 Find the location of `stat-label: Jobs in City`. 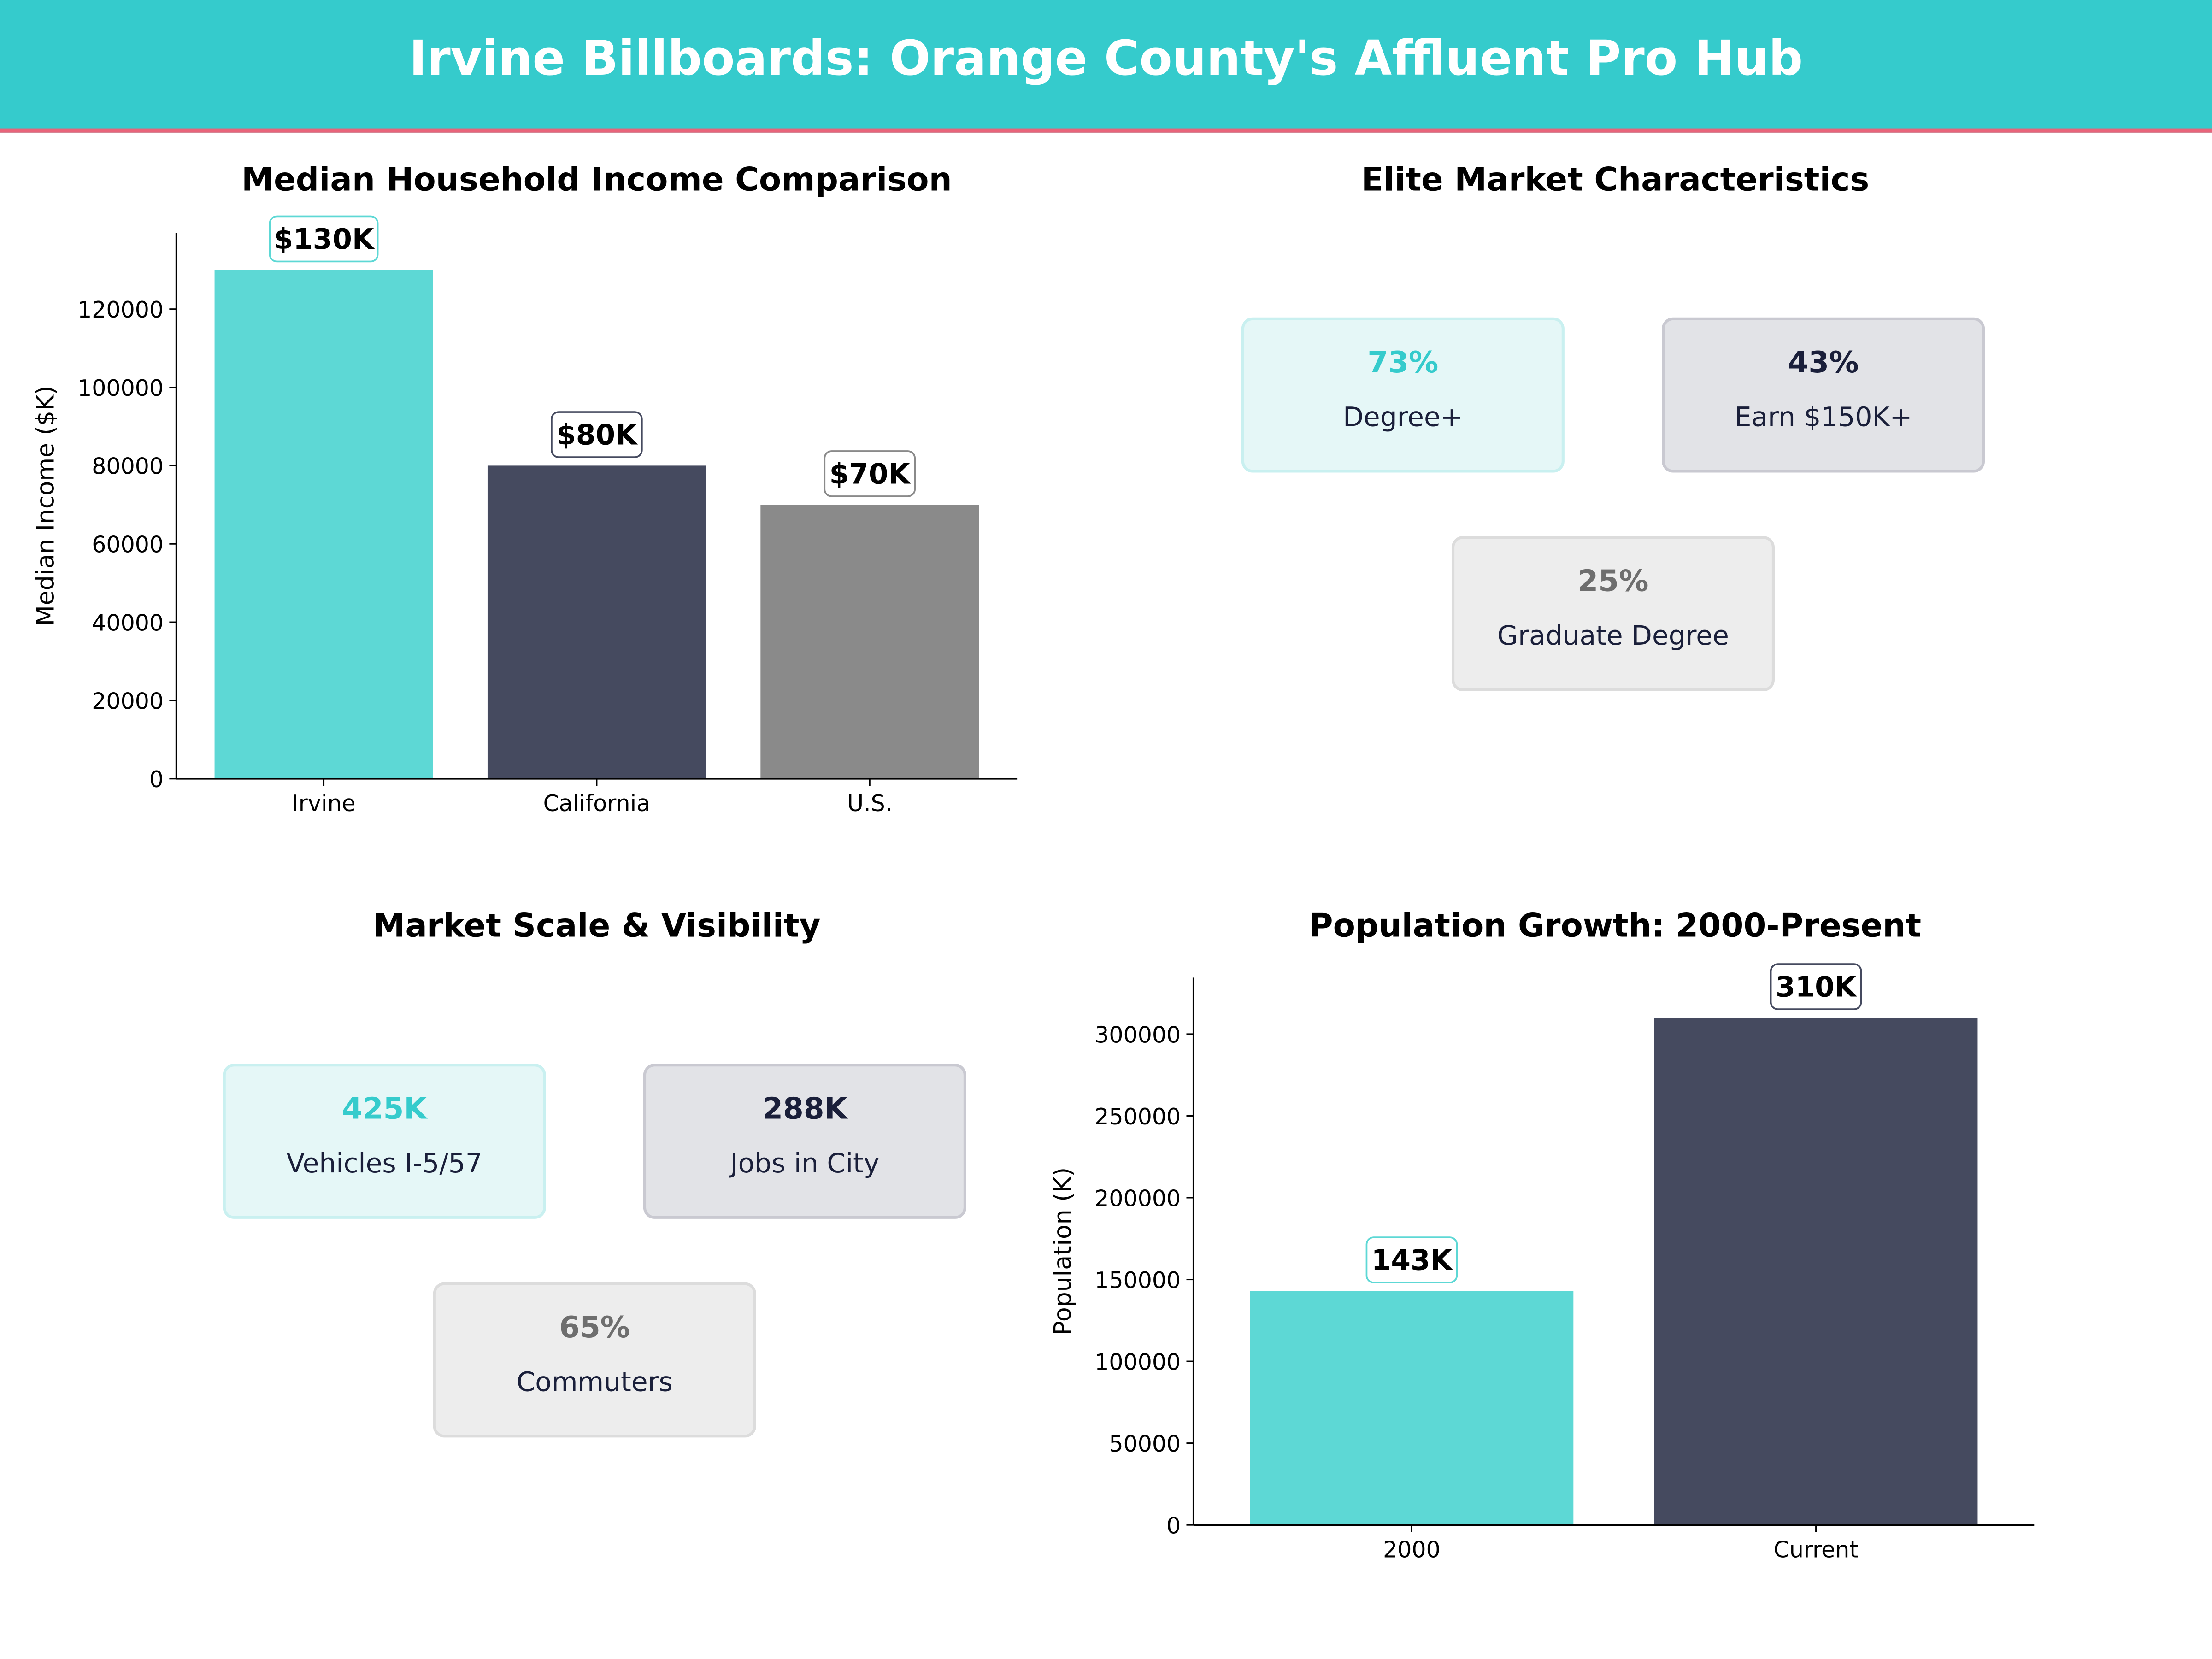

stat-label: Jobs in City is located at coordinates (805, 1164).